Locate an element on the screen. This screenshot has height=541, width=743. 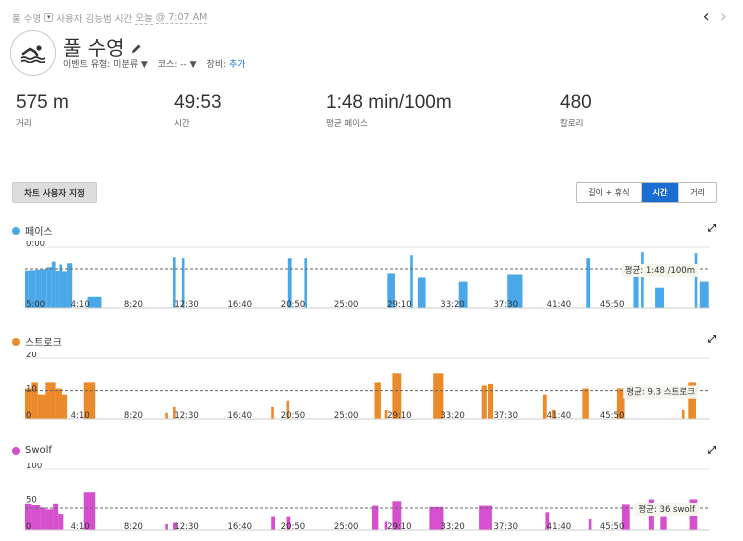
stroke-legend-dot is located at coordinates (16, 341).